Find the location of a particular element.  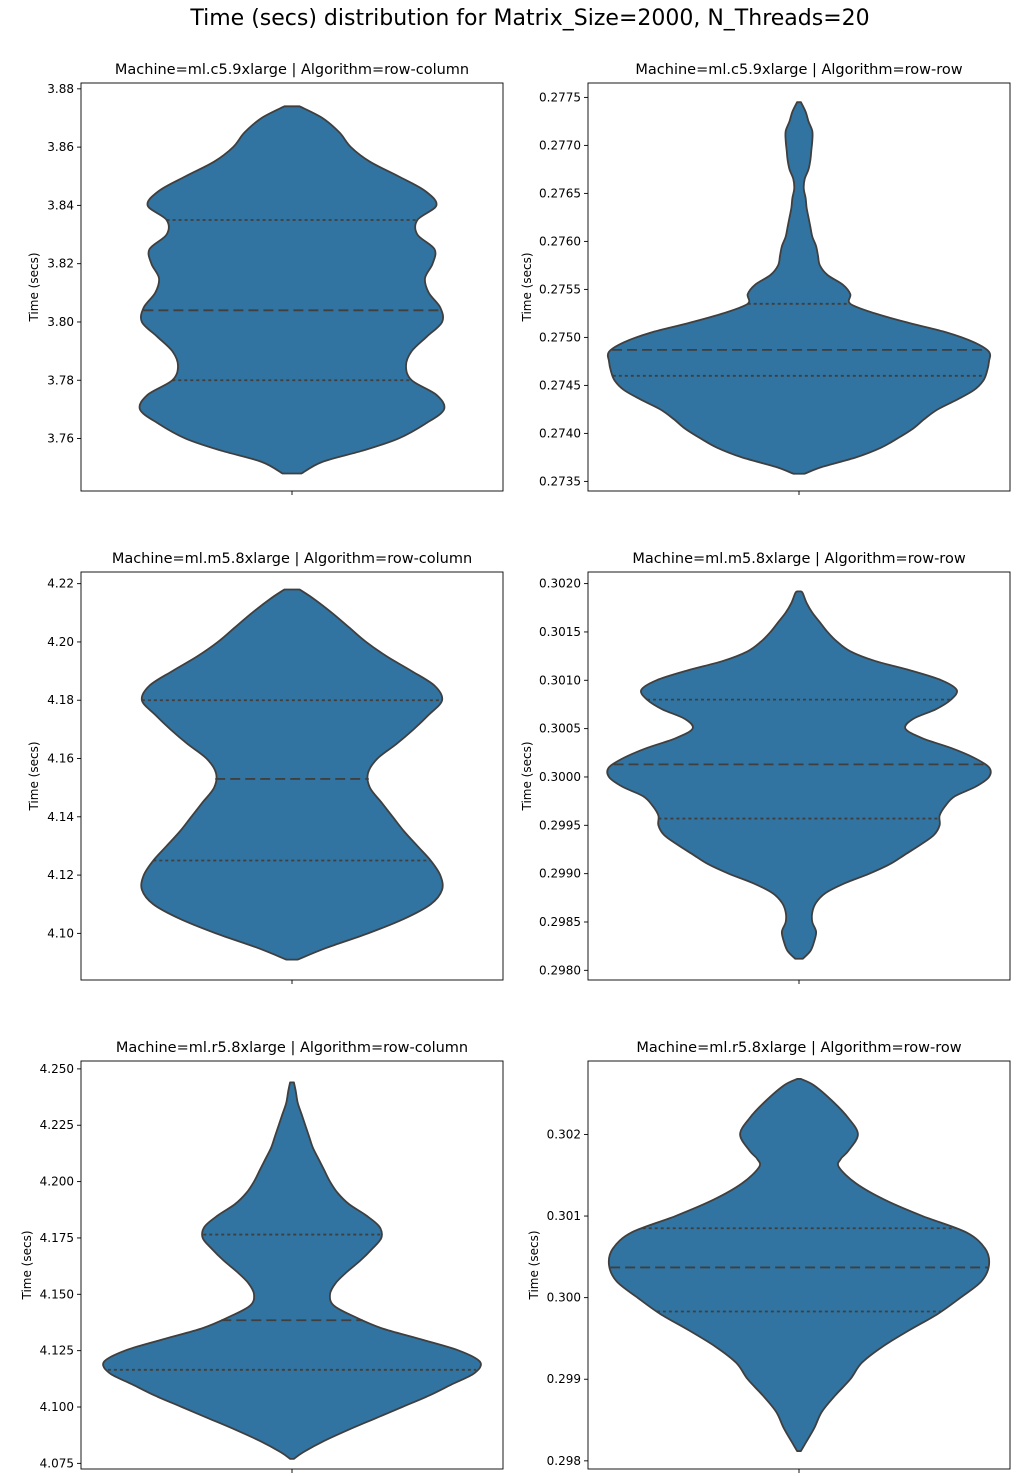

y-tick-label: 0.2770 is located at coordinates (560, 145).